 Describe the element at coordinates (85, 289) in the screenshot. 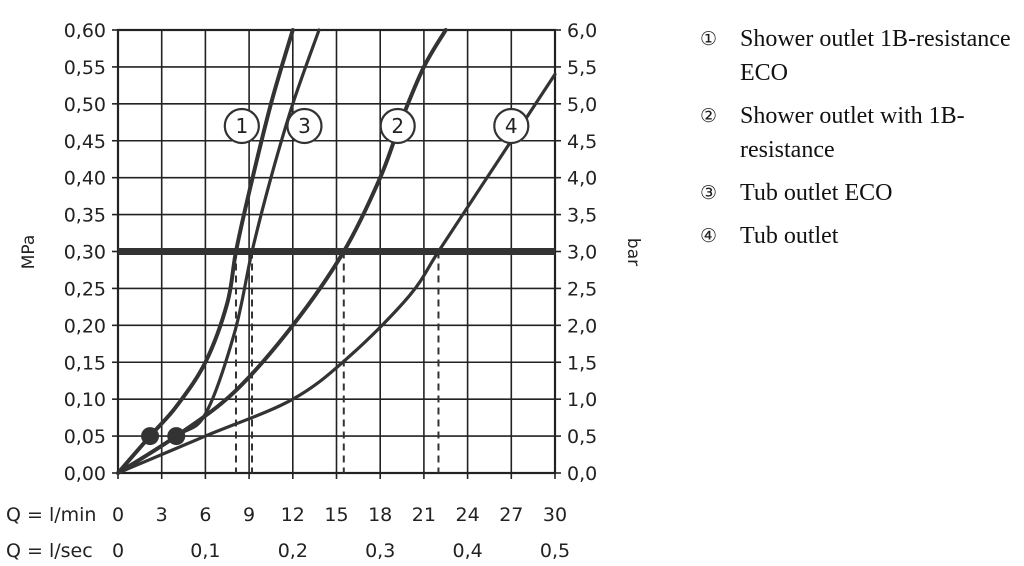

I see `y-left-tick-label: 0,25` at that location.